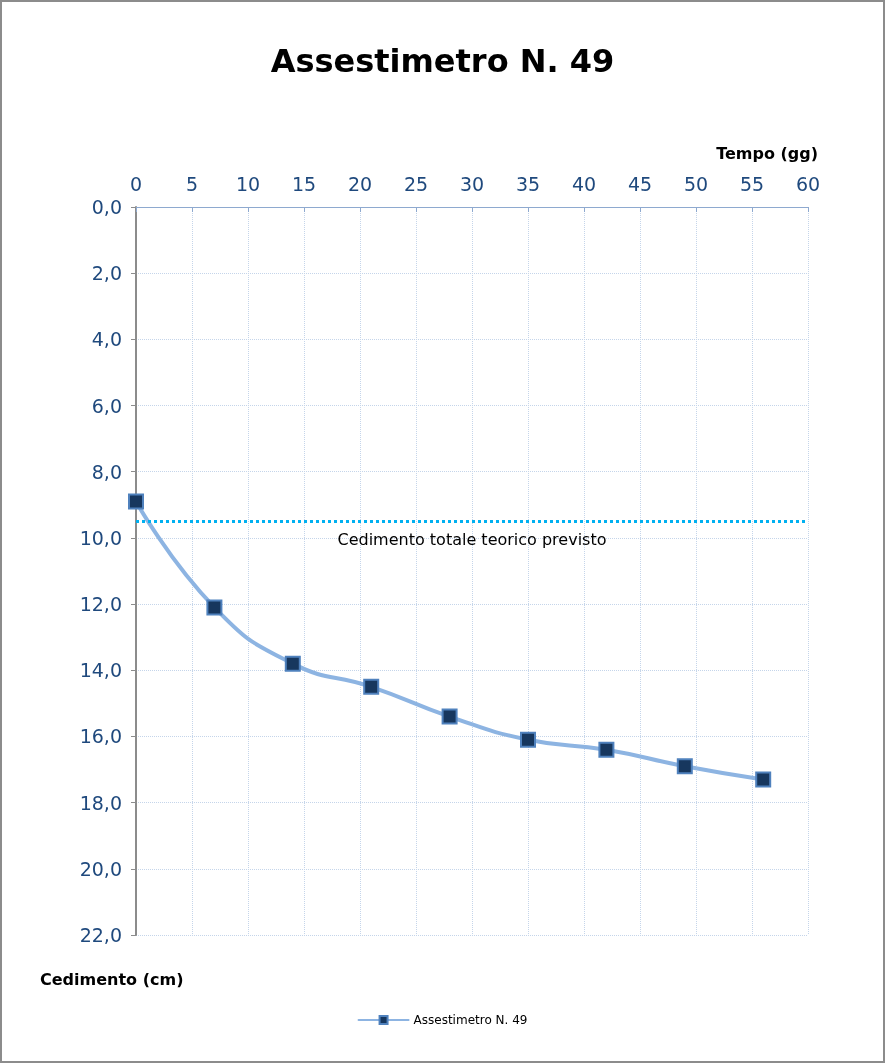 The height and width of the screenshot is (1063, 885). Describe the element at coordinates (470, 1020) in the screenshot. I see `legend-label: Assestimetro N. 49` at that location.